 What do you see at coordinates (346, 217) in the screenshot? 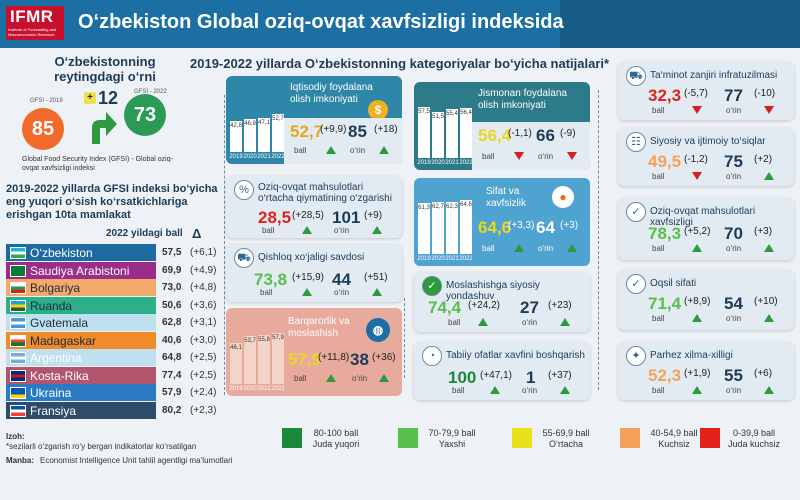
I see `rank-value: 101` at bounding box center [346, 217].